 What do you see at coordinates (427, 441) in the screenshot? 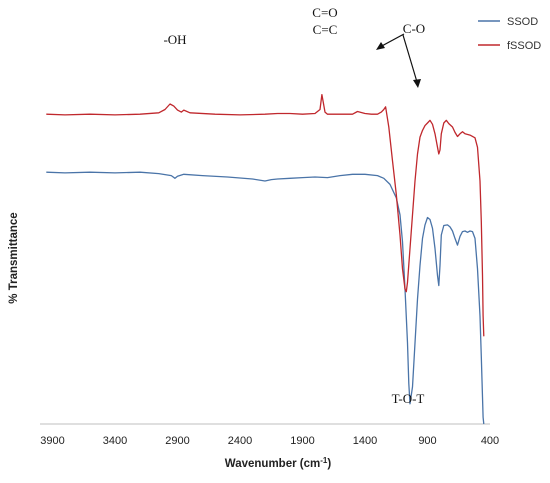
I see `x-tick-label: 900` at bounding box center [427, 441].